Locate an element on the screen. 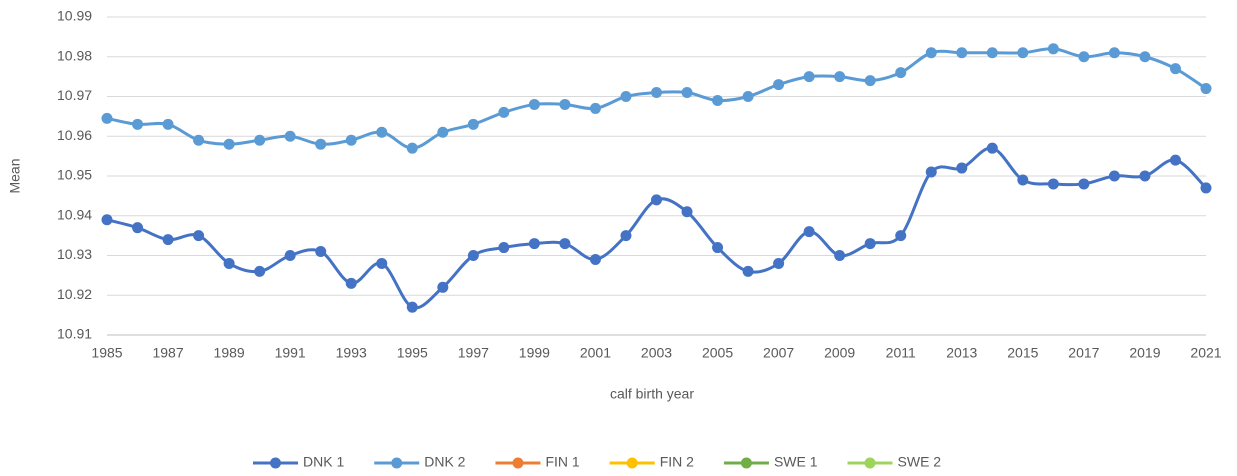  legend-label: SWE 2 is located at coordinates (920, 462).